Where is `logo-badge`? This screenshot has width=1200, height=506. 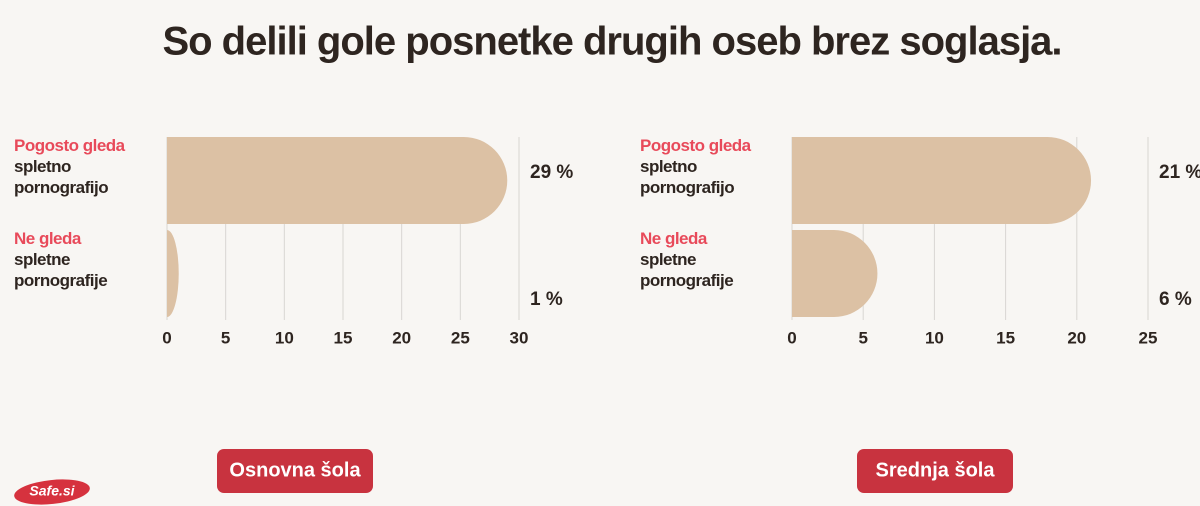
logo-badge is located at coordinates (52, 492).